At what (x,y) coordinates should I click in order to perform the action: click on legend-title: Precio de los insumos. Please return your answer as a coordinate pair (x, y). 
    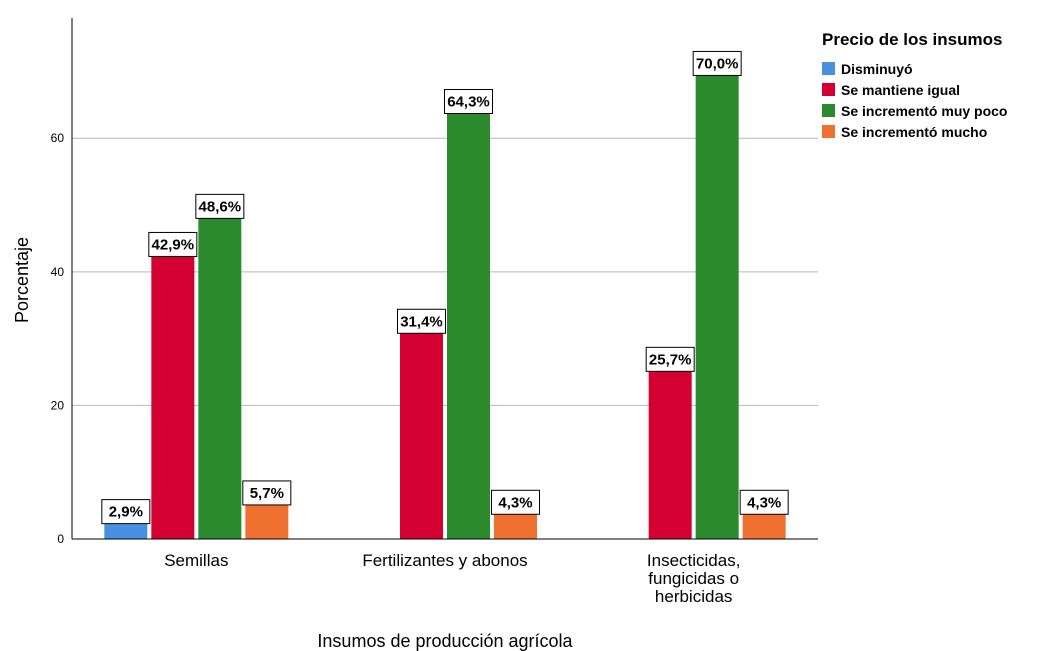
    Looking at the image, I should click on (912, 39).